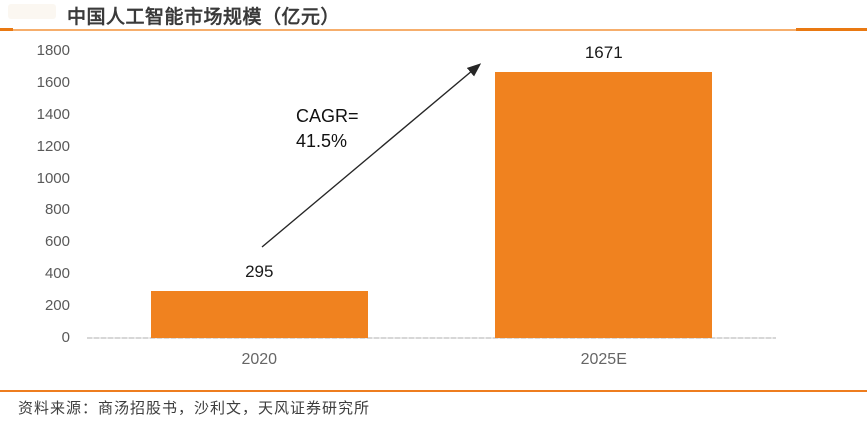  What do you see at coordinates (57, 242) in the screenshot?
I see `y-axis-tick-label: 600` at bounding box center [57, 242].